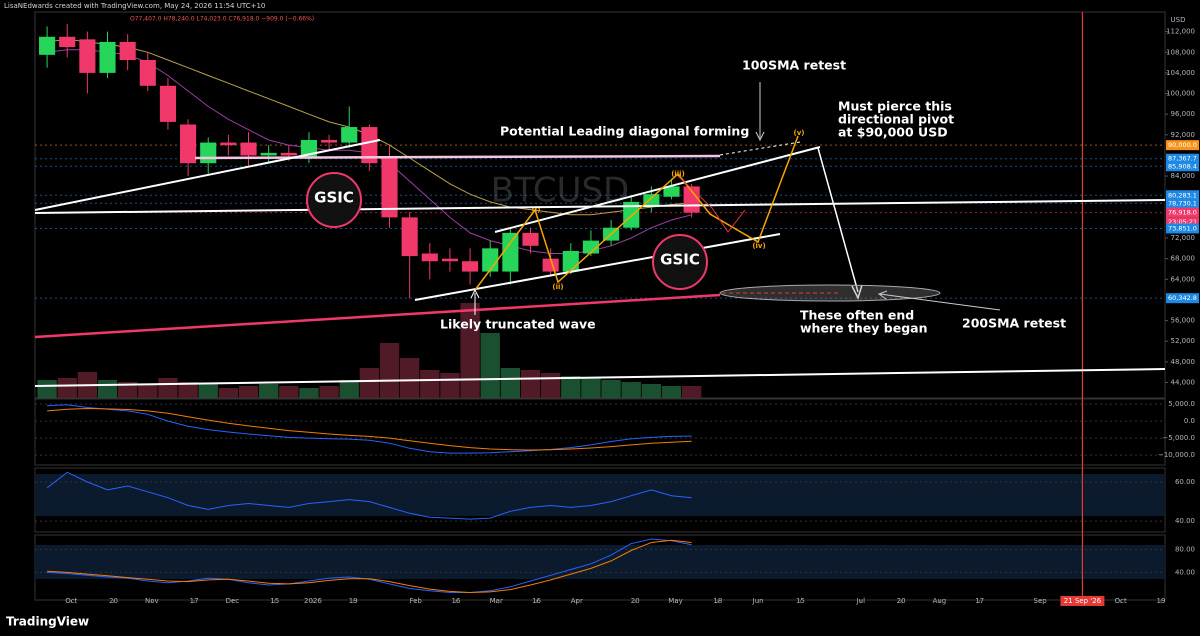 The width and height of the screenshot is (1200, 636). I want to click on channel-upper, so click(657, 189).